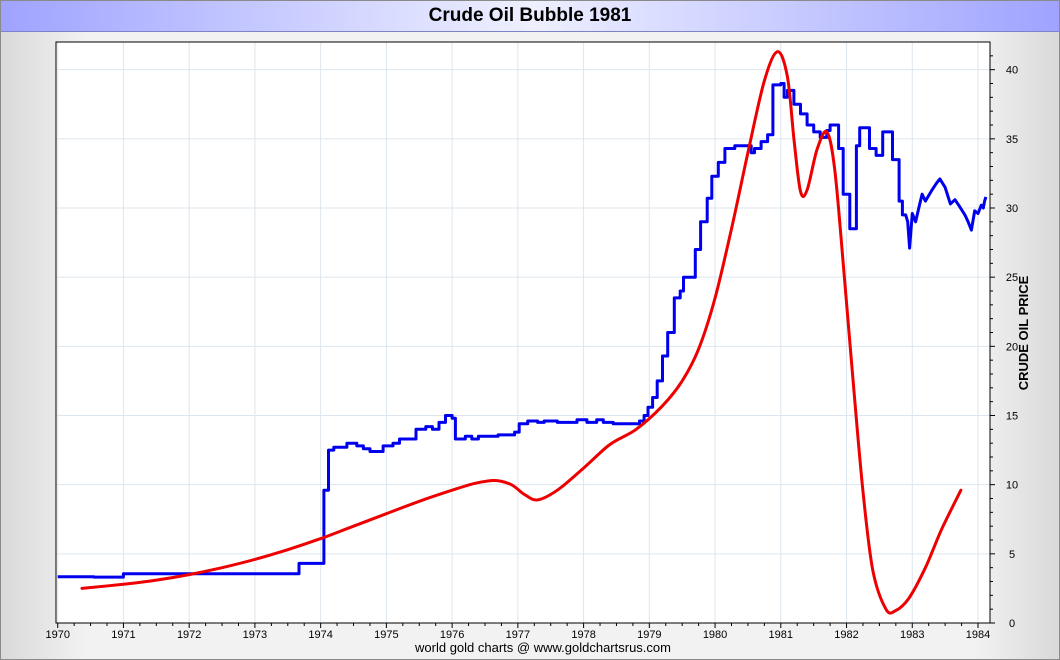 Image resolution: width=1060 pixels, height=660 pixels. Describe the element at coordinates (912, 635) in the screenshot. I see `x-tick-label: 1983` at that location.